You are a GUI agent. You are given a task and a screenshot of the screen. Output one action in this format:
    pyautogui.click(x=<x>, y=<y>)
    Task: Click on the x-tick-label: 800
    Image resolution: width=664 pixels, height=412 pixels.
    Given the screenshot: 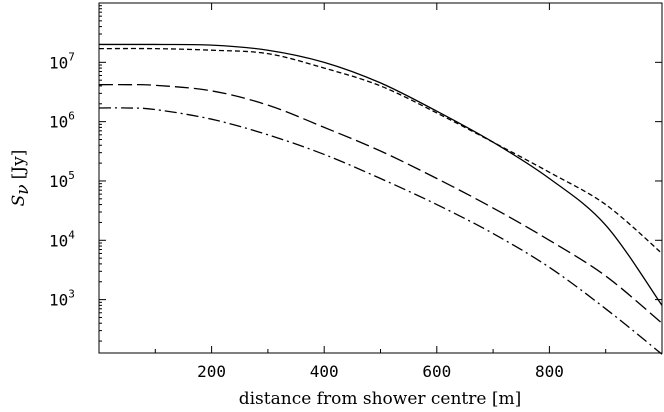 What is the action you would take?
    pyautogui.click(x=549, y=371)
    